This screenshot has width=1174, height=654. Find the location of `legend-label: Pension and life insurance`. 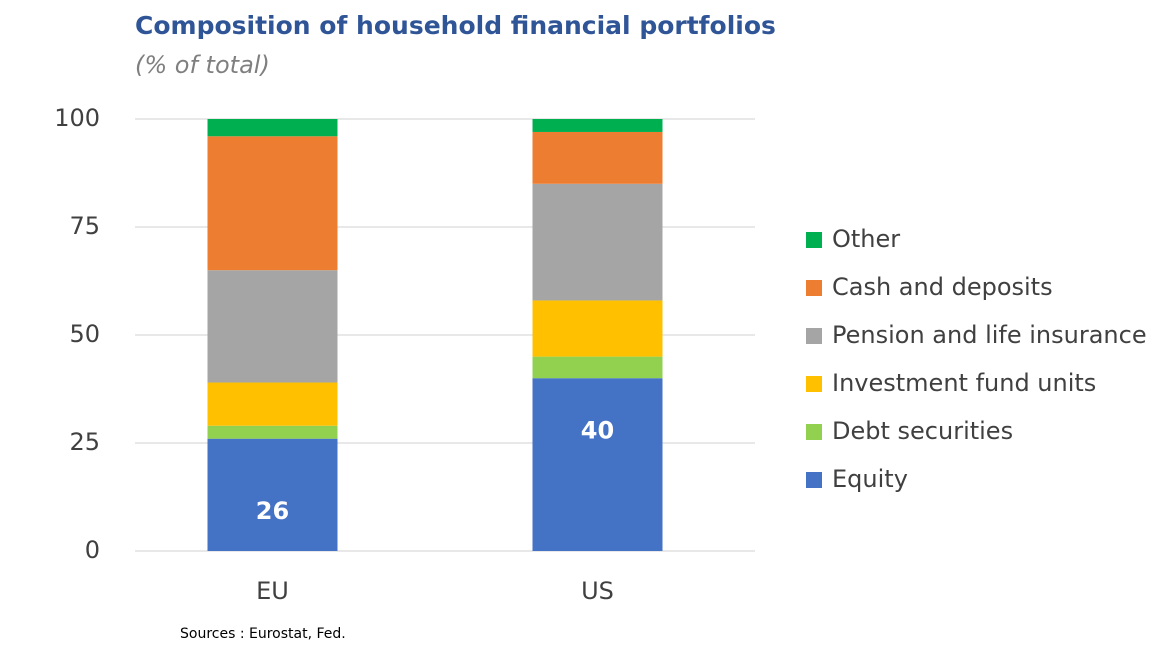

legend-label: Pension and life insurance is located at coordinates (989, 335).